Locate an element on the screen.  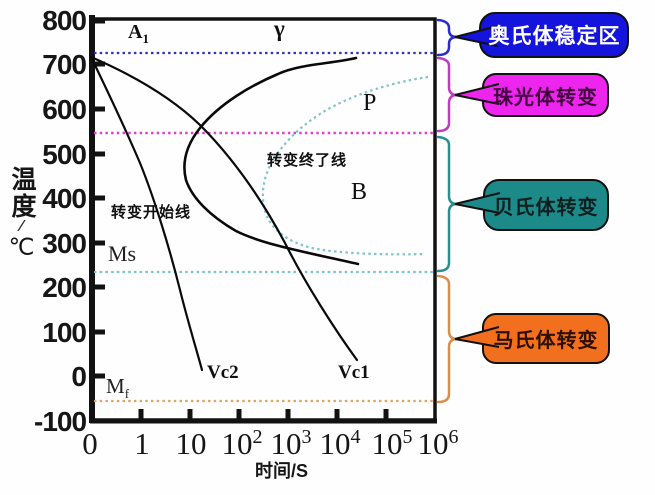
y-axis-ticks is located at coordinates (98, 198).